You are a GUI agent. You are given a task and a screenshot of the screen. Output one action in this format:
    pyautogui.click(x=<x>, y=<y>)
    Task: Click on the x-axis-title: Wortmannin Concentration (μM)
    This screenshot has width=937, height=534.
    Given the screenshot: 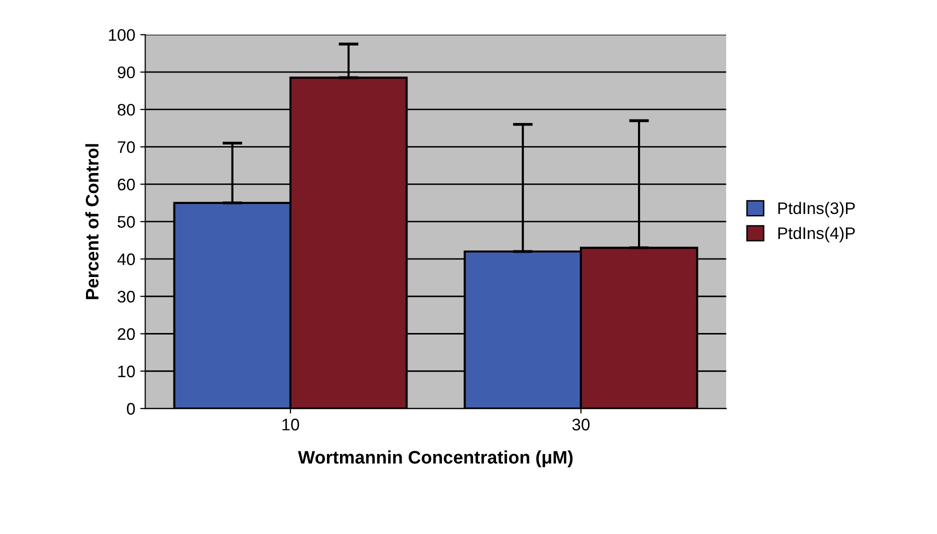 What is the action you would take?
    pyautogui.click(x=435, y=459)
    